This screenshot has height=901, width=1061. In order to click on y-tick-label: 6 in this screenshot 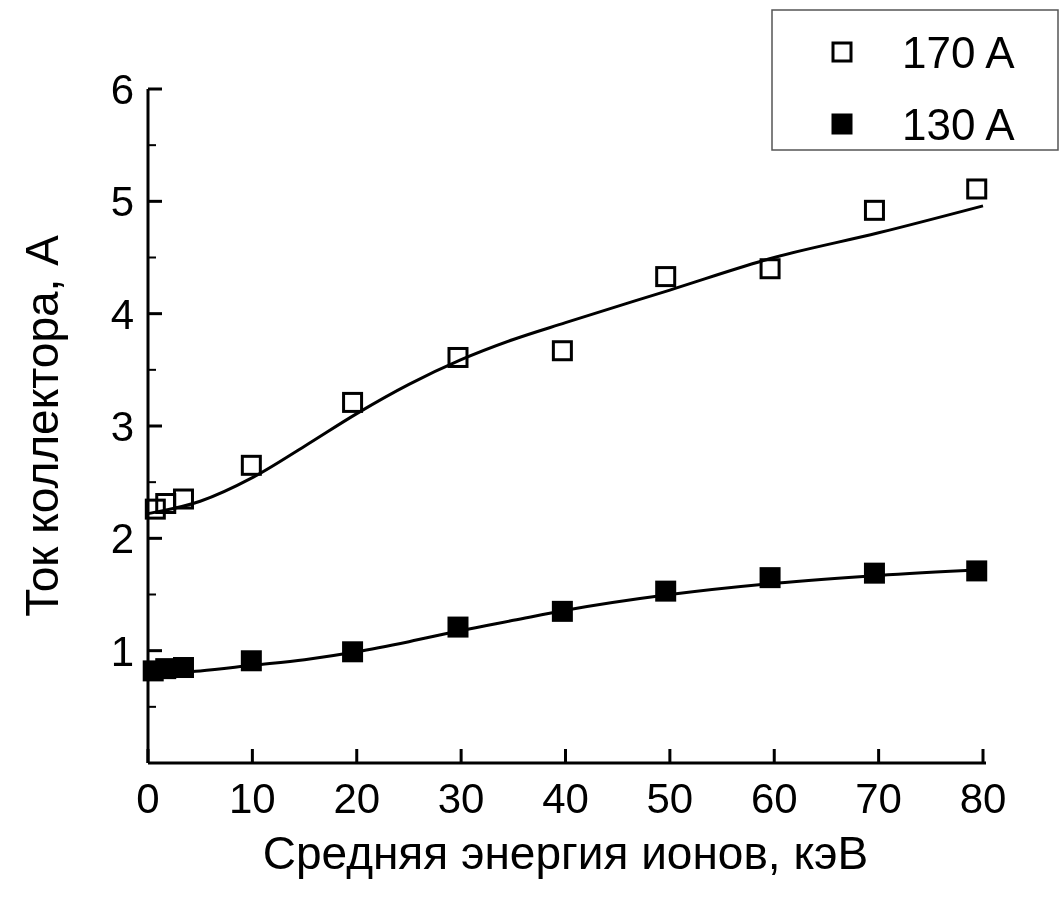, I will do `click(122, 89)`.